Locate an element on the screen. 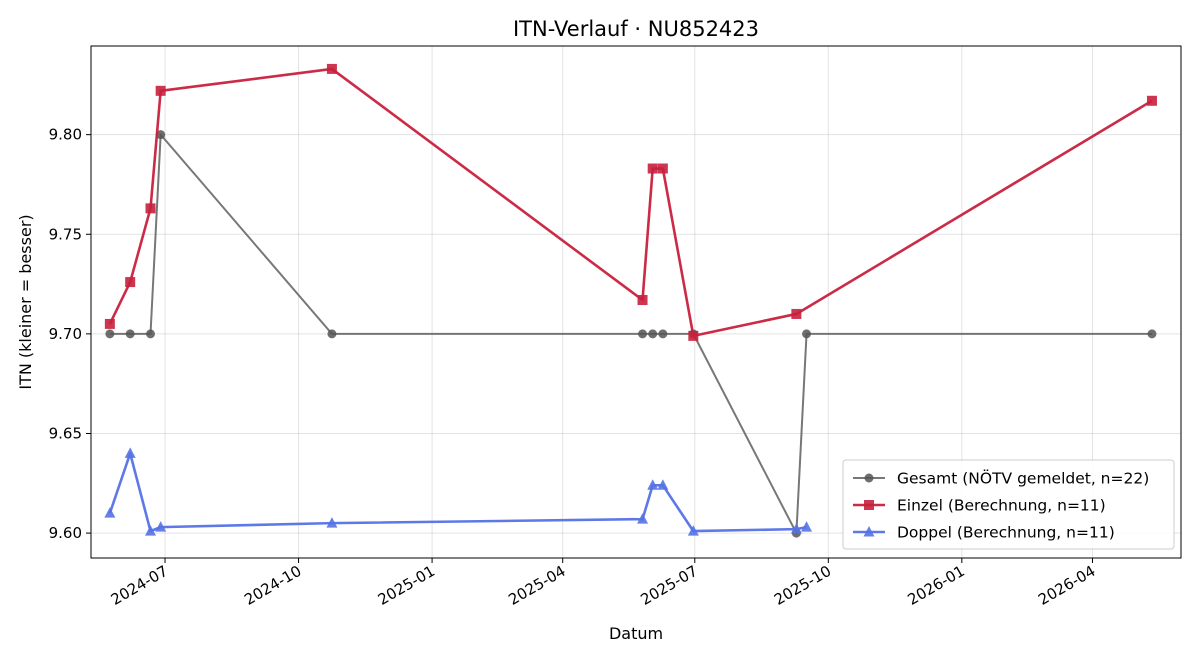 The image size is (1200, 660). x-tick-label: 2026-01 is located at coordinates (936, 585).